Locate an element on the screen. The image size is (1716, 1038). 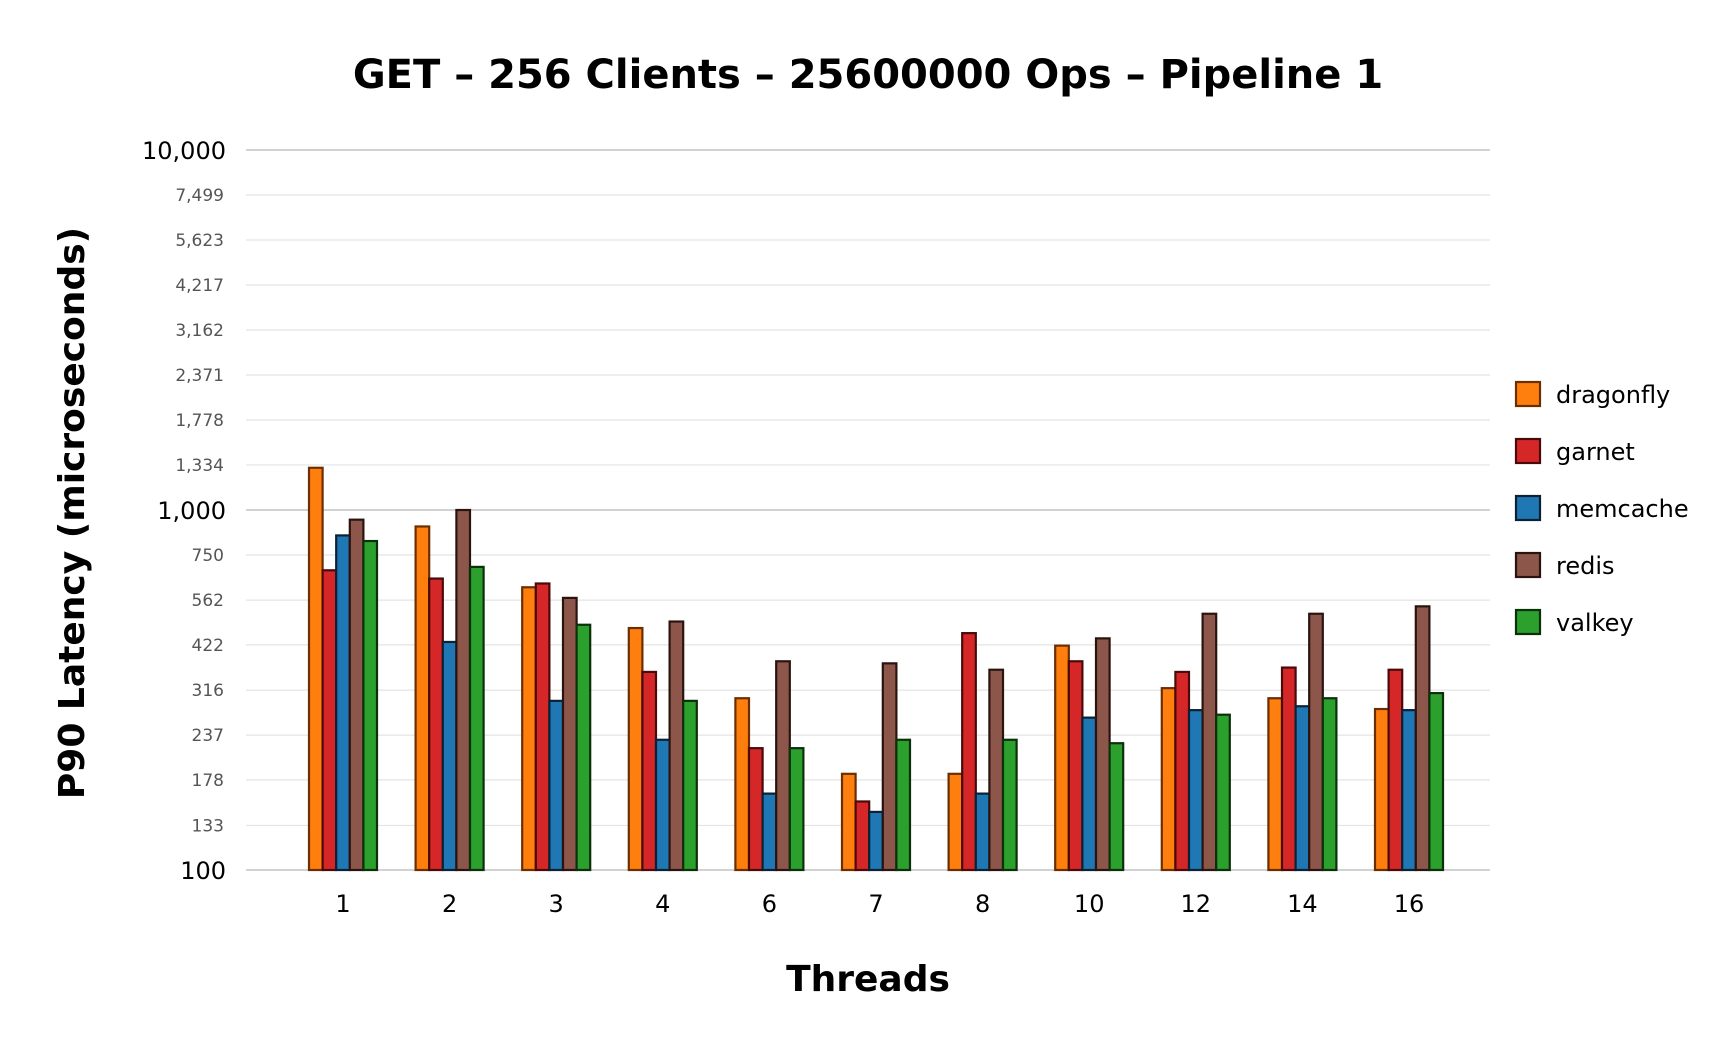
y-tick-label: 1,778 is located at coordinates (199, 421).